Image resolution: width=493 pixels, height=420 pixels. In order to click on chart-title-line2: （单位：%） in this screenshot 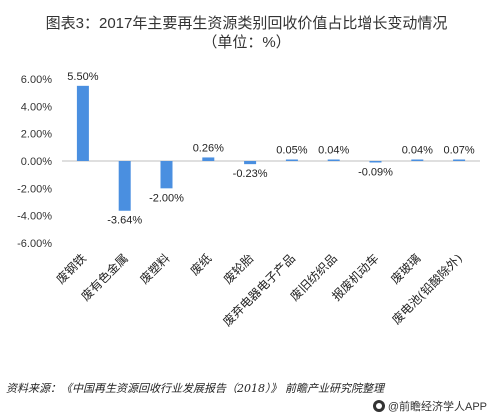, I will do `click(246, 42)`.